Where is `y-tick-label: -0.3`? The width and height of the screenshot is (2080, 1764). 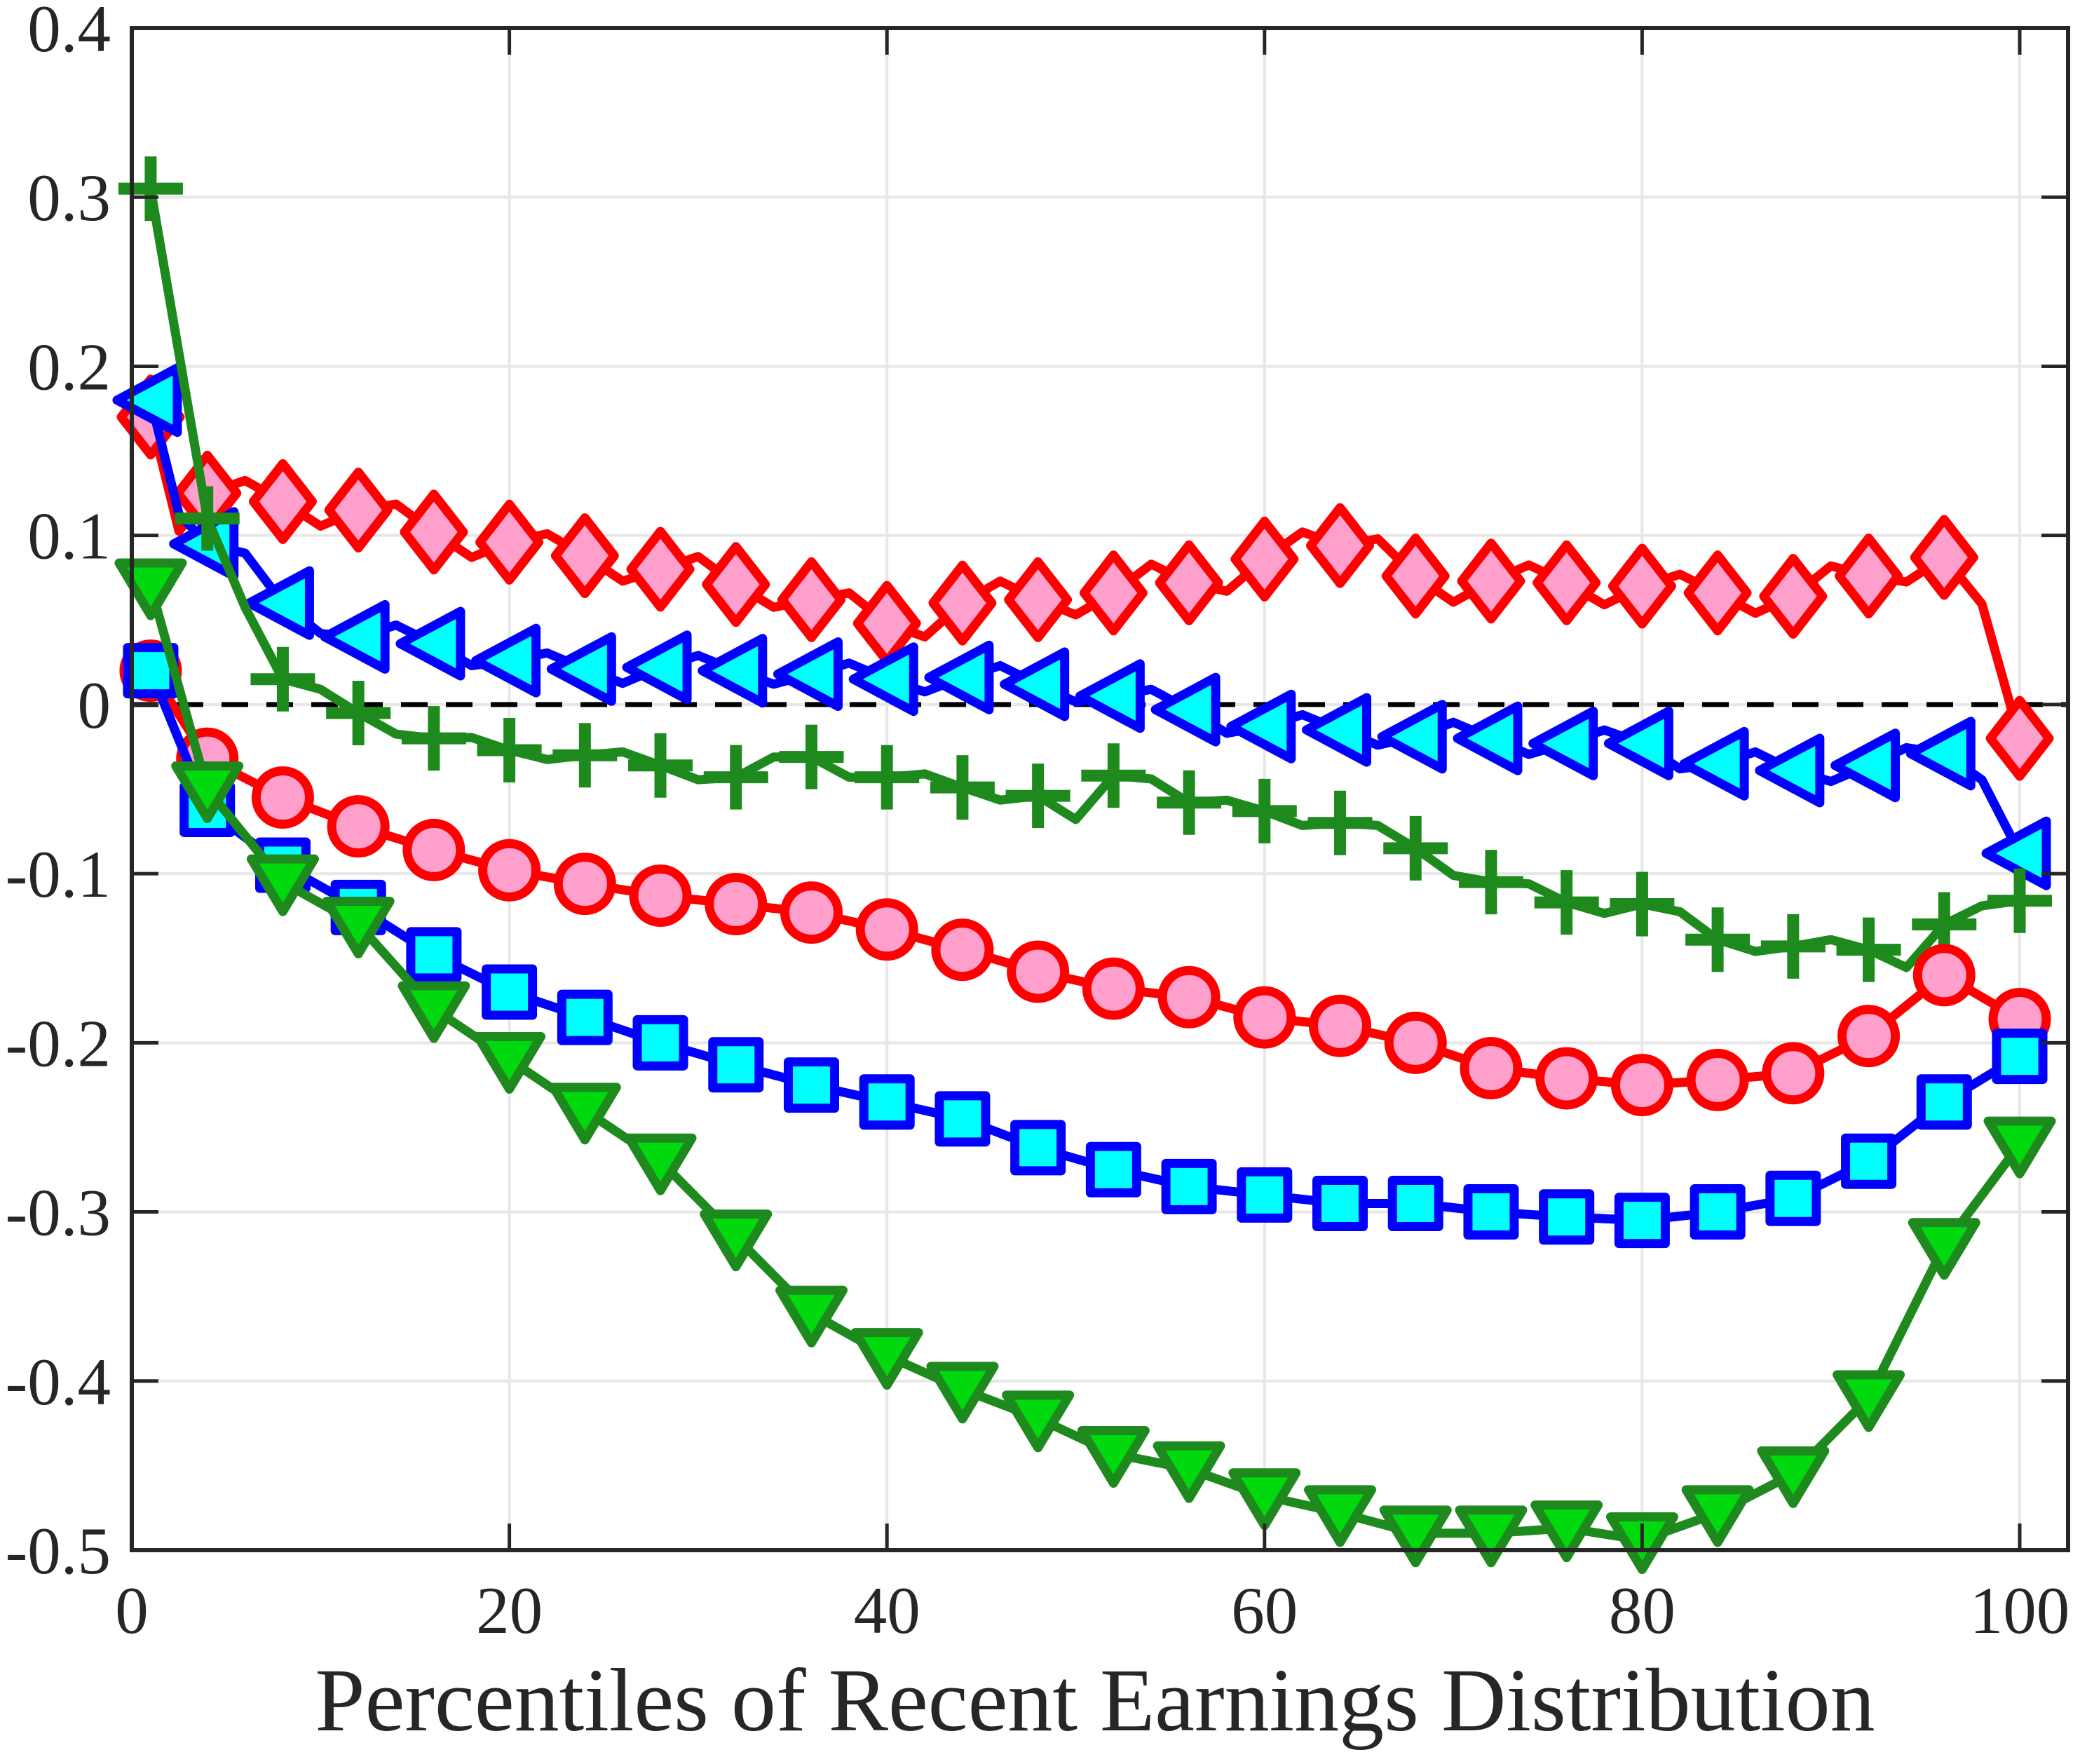
y-tick-label: -0.3 is located at coordinates (58, 1213).